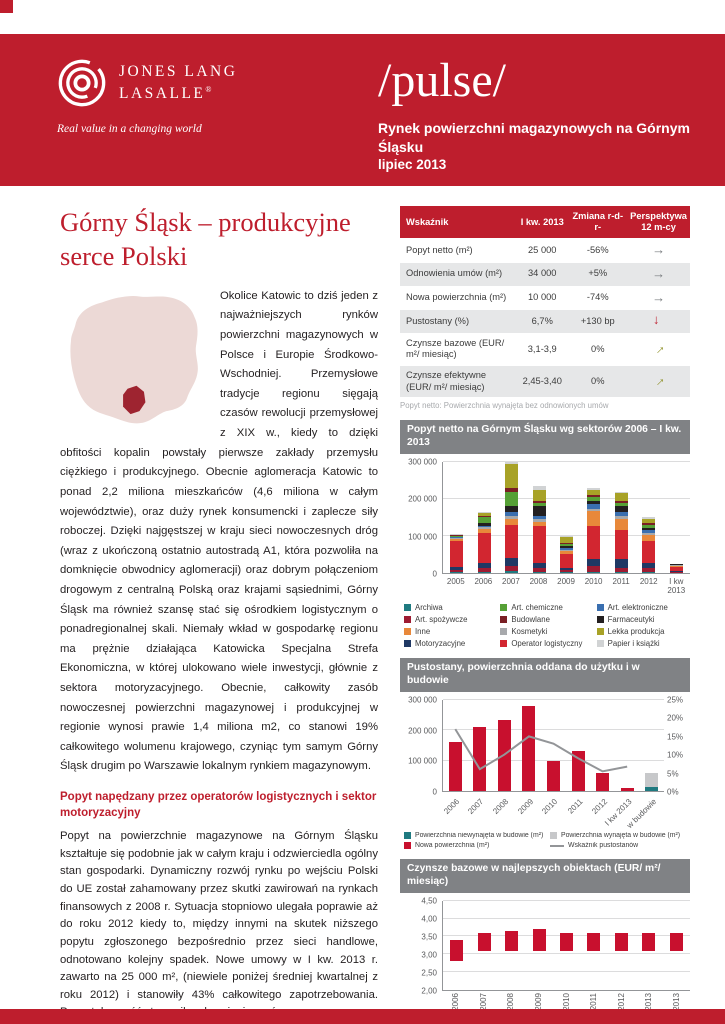 This screenshot has height=1024, width=725. I want to click on bar-columns, so click(566, 945).